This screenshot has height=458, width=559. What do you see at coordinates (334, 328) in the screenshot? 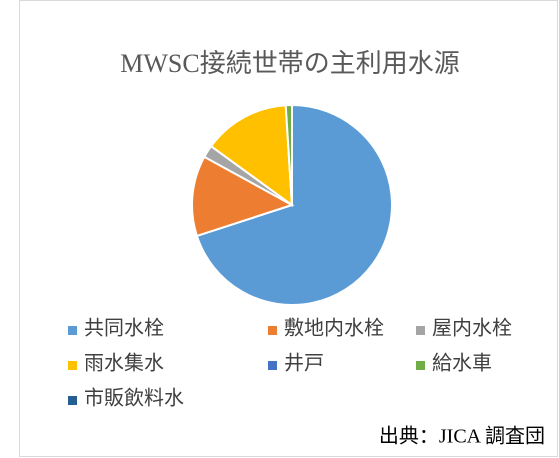
I see `legend-label: 敷地内水栓` at bounding box center [334, 328].